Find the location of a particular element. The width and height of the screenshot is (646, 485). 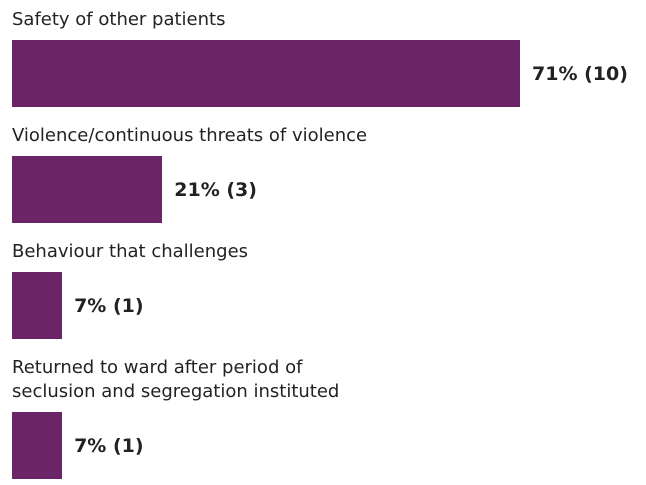

bar-row: 71% (10) is located at coordinates (329, 73).